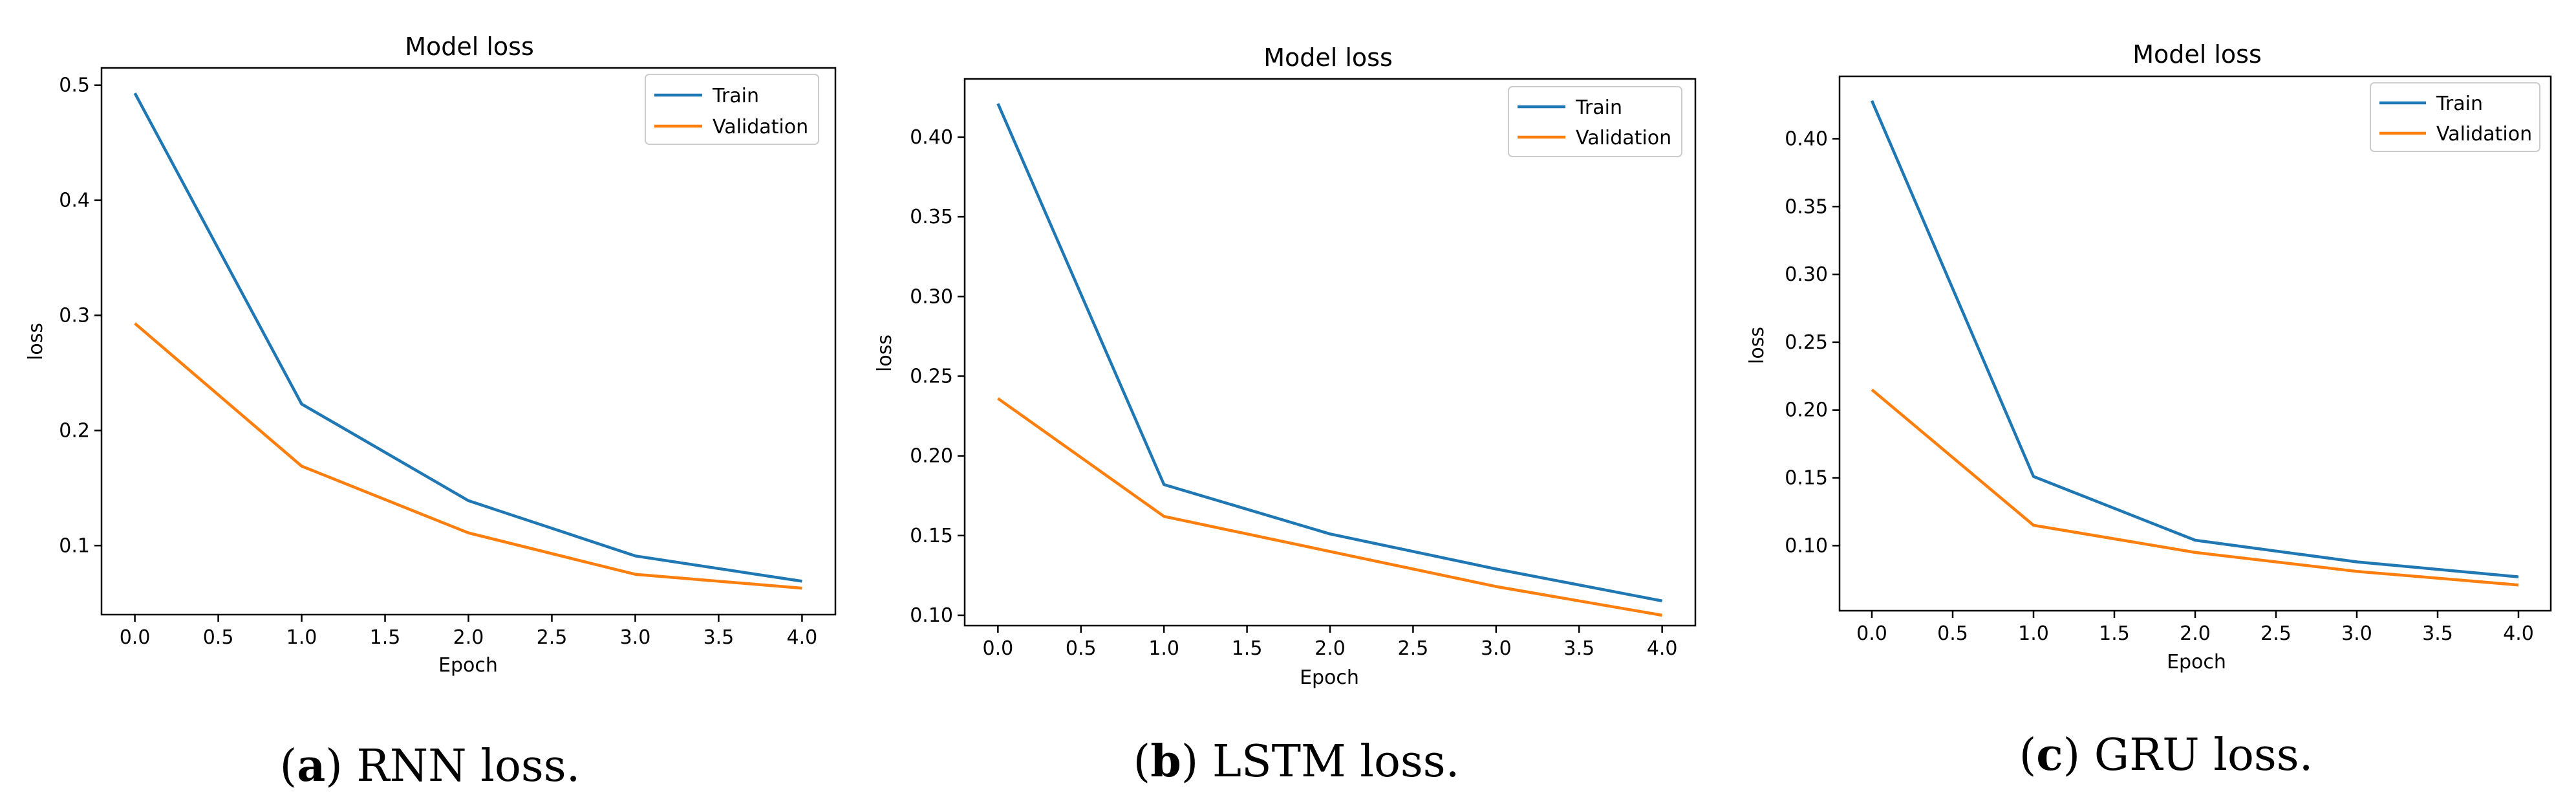 This screenshot has width=2576, height=799. I want to click on caption: (a) RNN loss., so click(430, 766).